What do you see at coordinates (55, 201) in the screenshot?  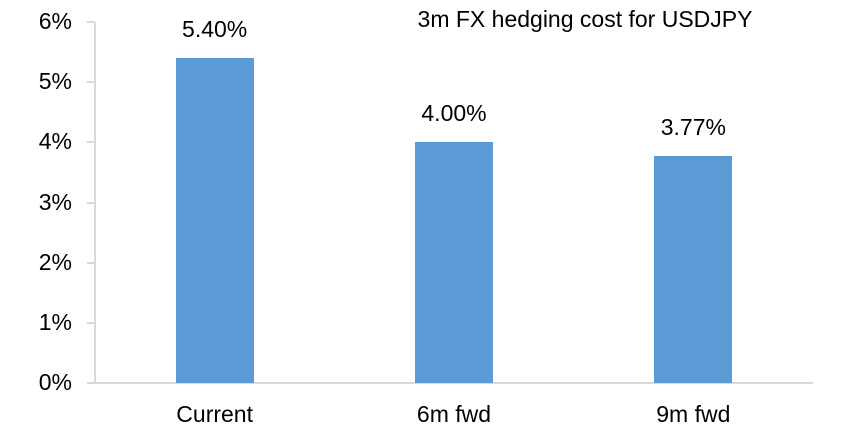 I see `y-tick-label: 3%` at bounding box center [55, 201].